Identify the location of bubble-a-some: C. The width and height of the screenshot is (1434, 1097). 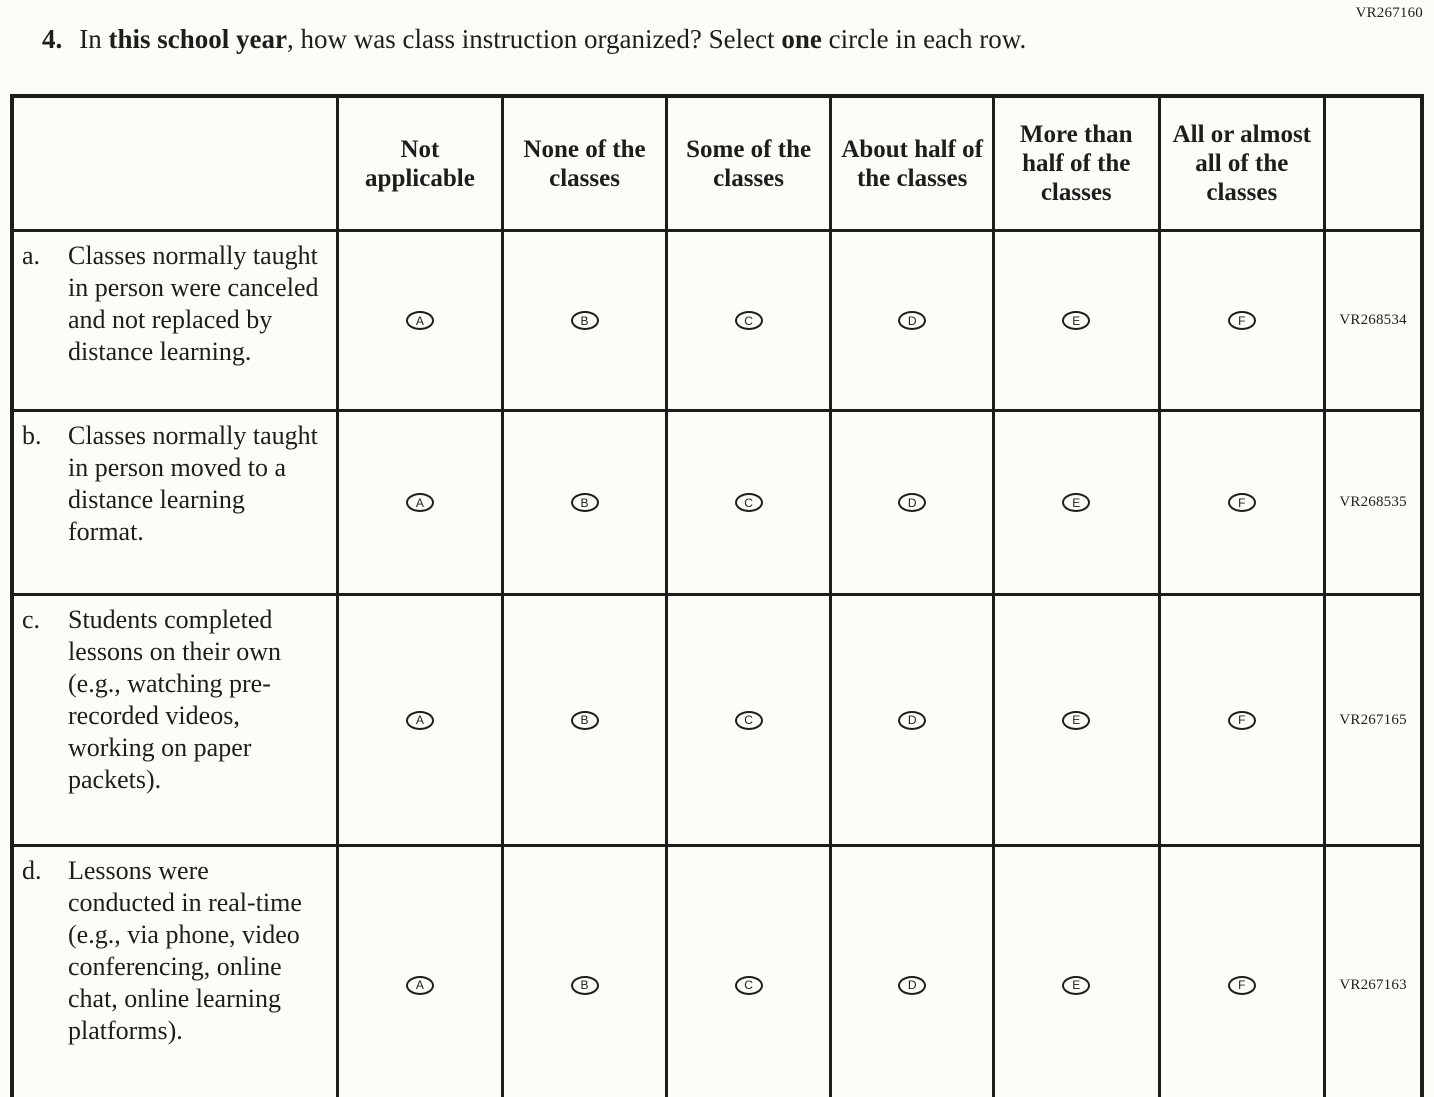
(748, 320).